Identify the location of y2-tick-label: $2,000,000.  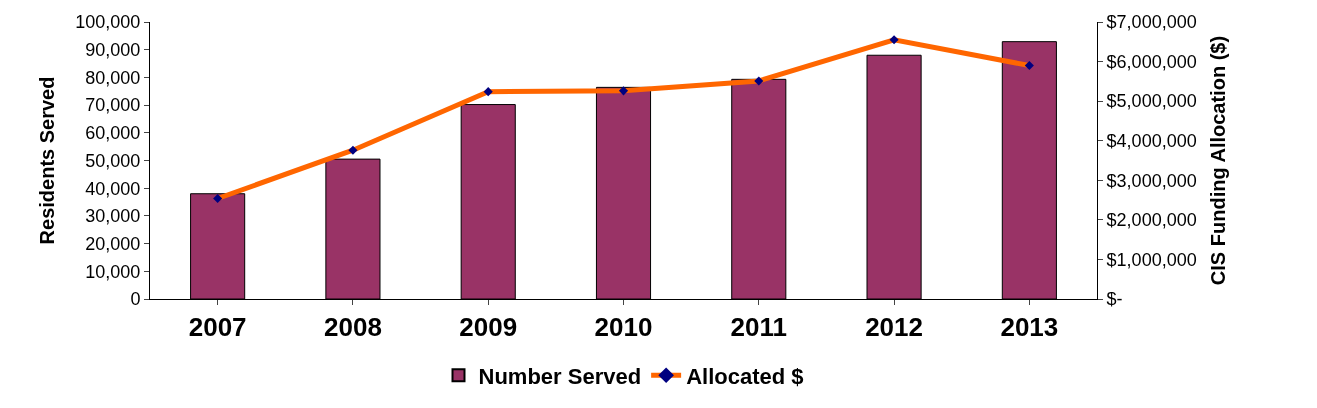
(1151, 220).